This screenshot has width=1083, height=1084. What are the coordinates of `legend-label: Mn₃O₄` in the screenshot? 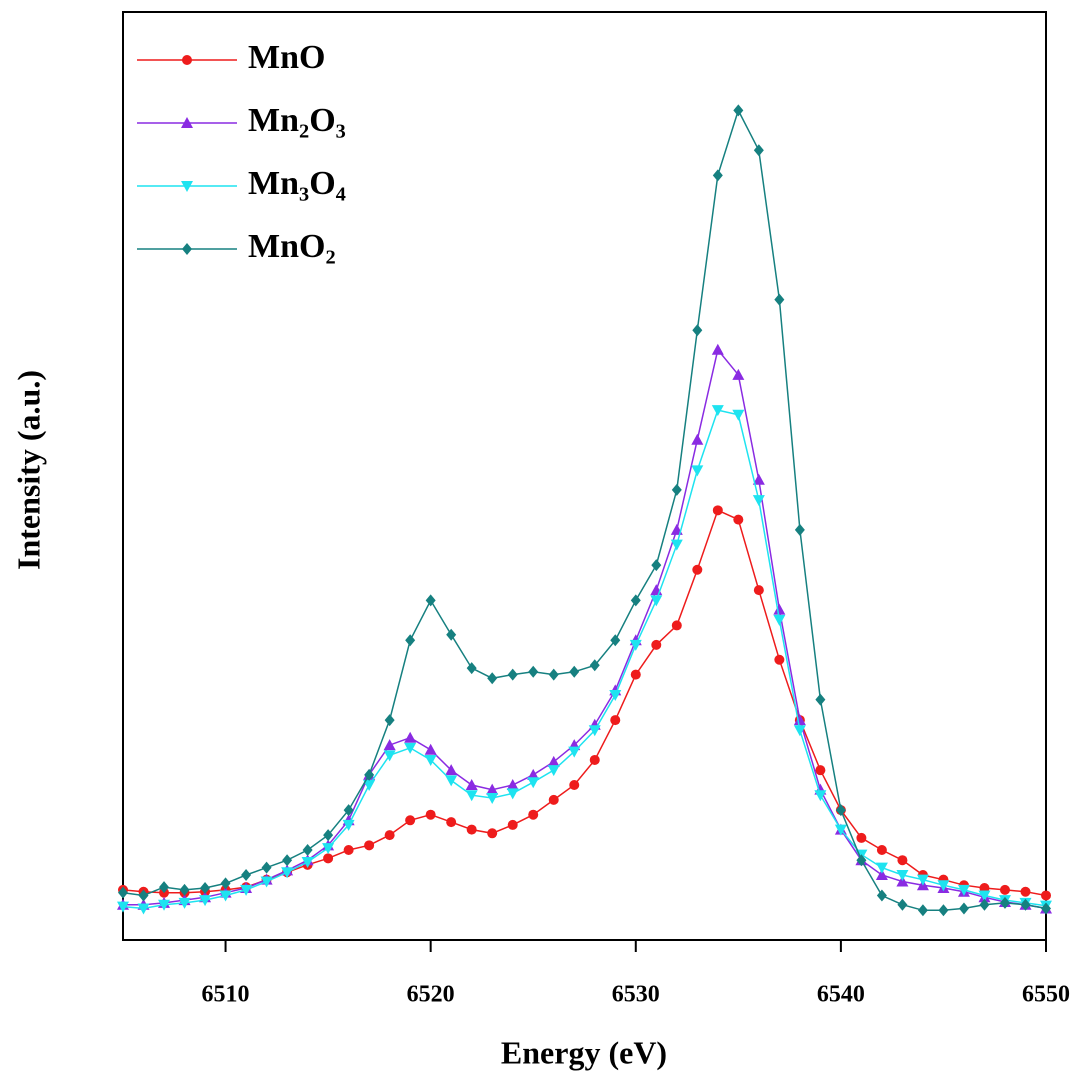 It's located at (297, 183).